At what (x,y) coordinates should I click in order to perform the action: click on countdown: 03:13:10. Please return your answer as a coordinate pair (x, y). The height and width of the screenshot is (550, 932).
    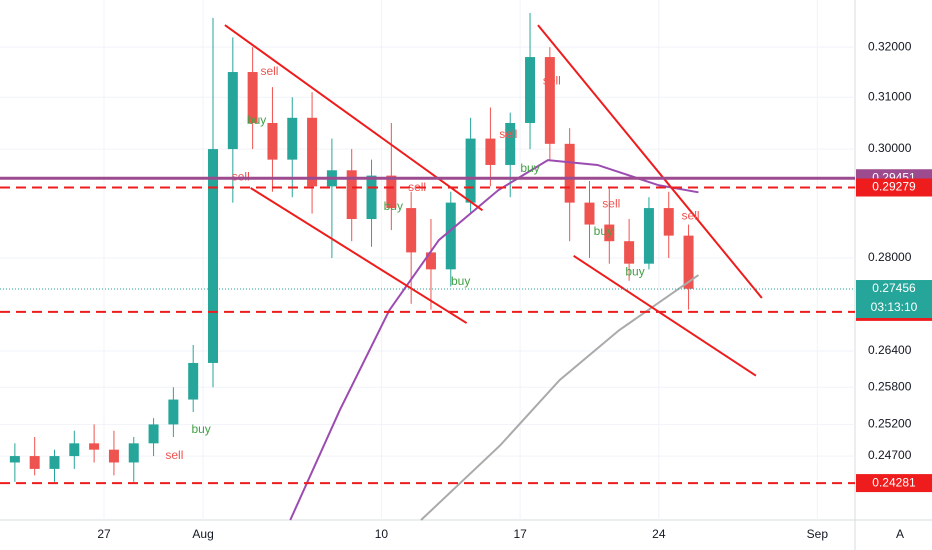
    Looking at the image, I should click on (894, 307).